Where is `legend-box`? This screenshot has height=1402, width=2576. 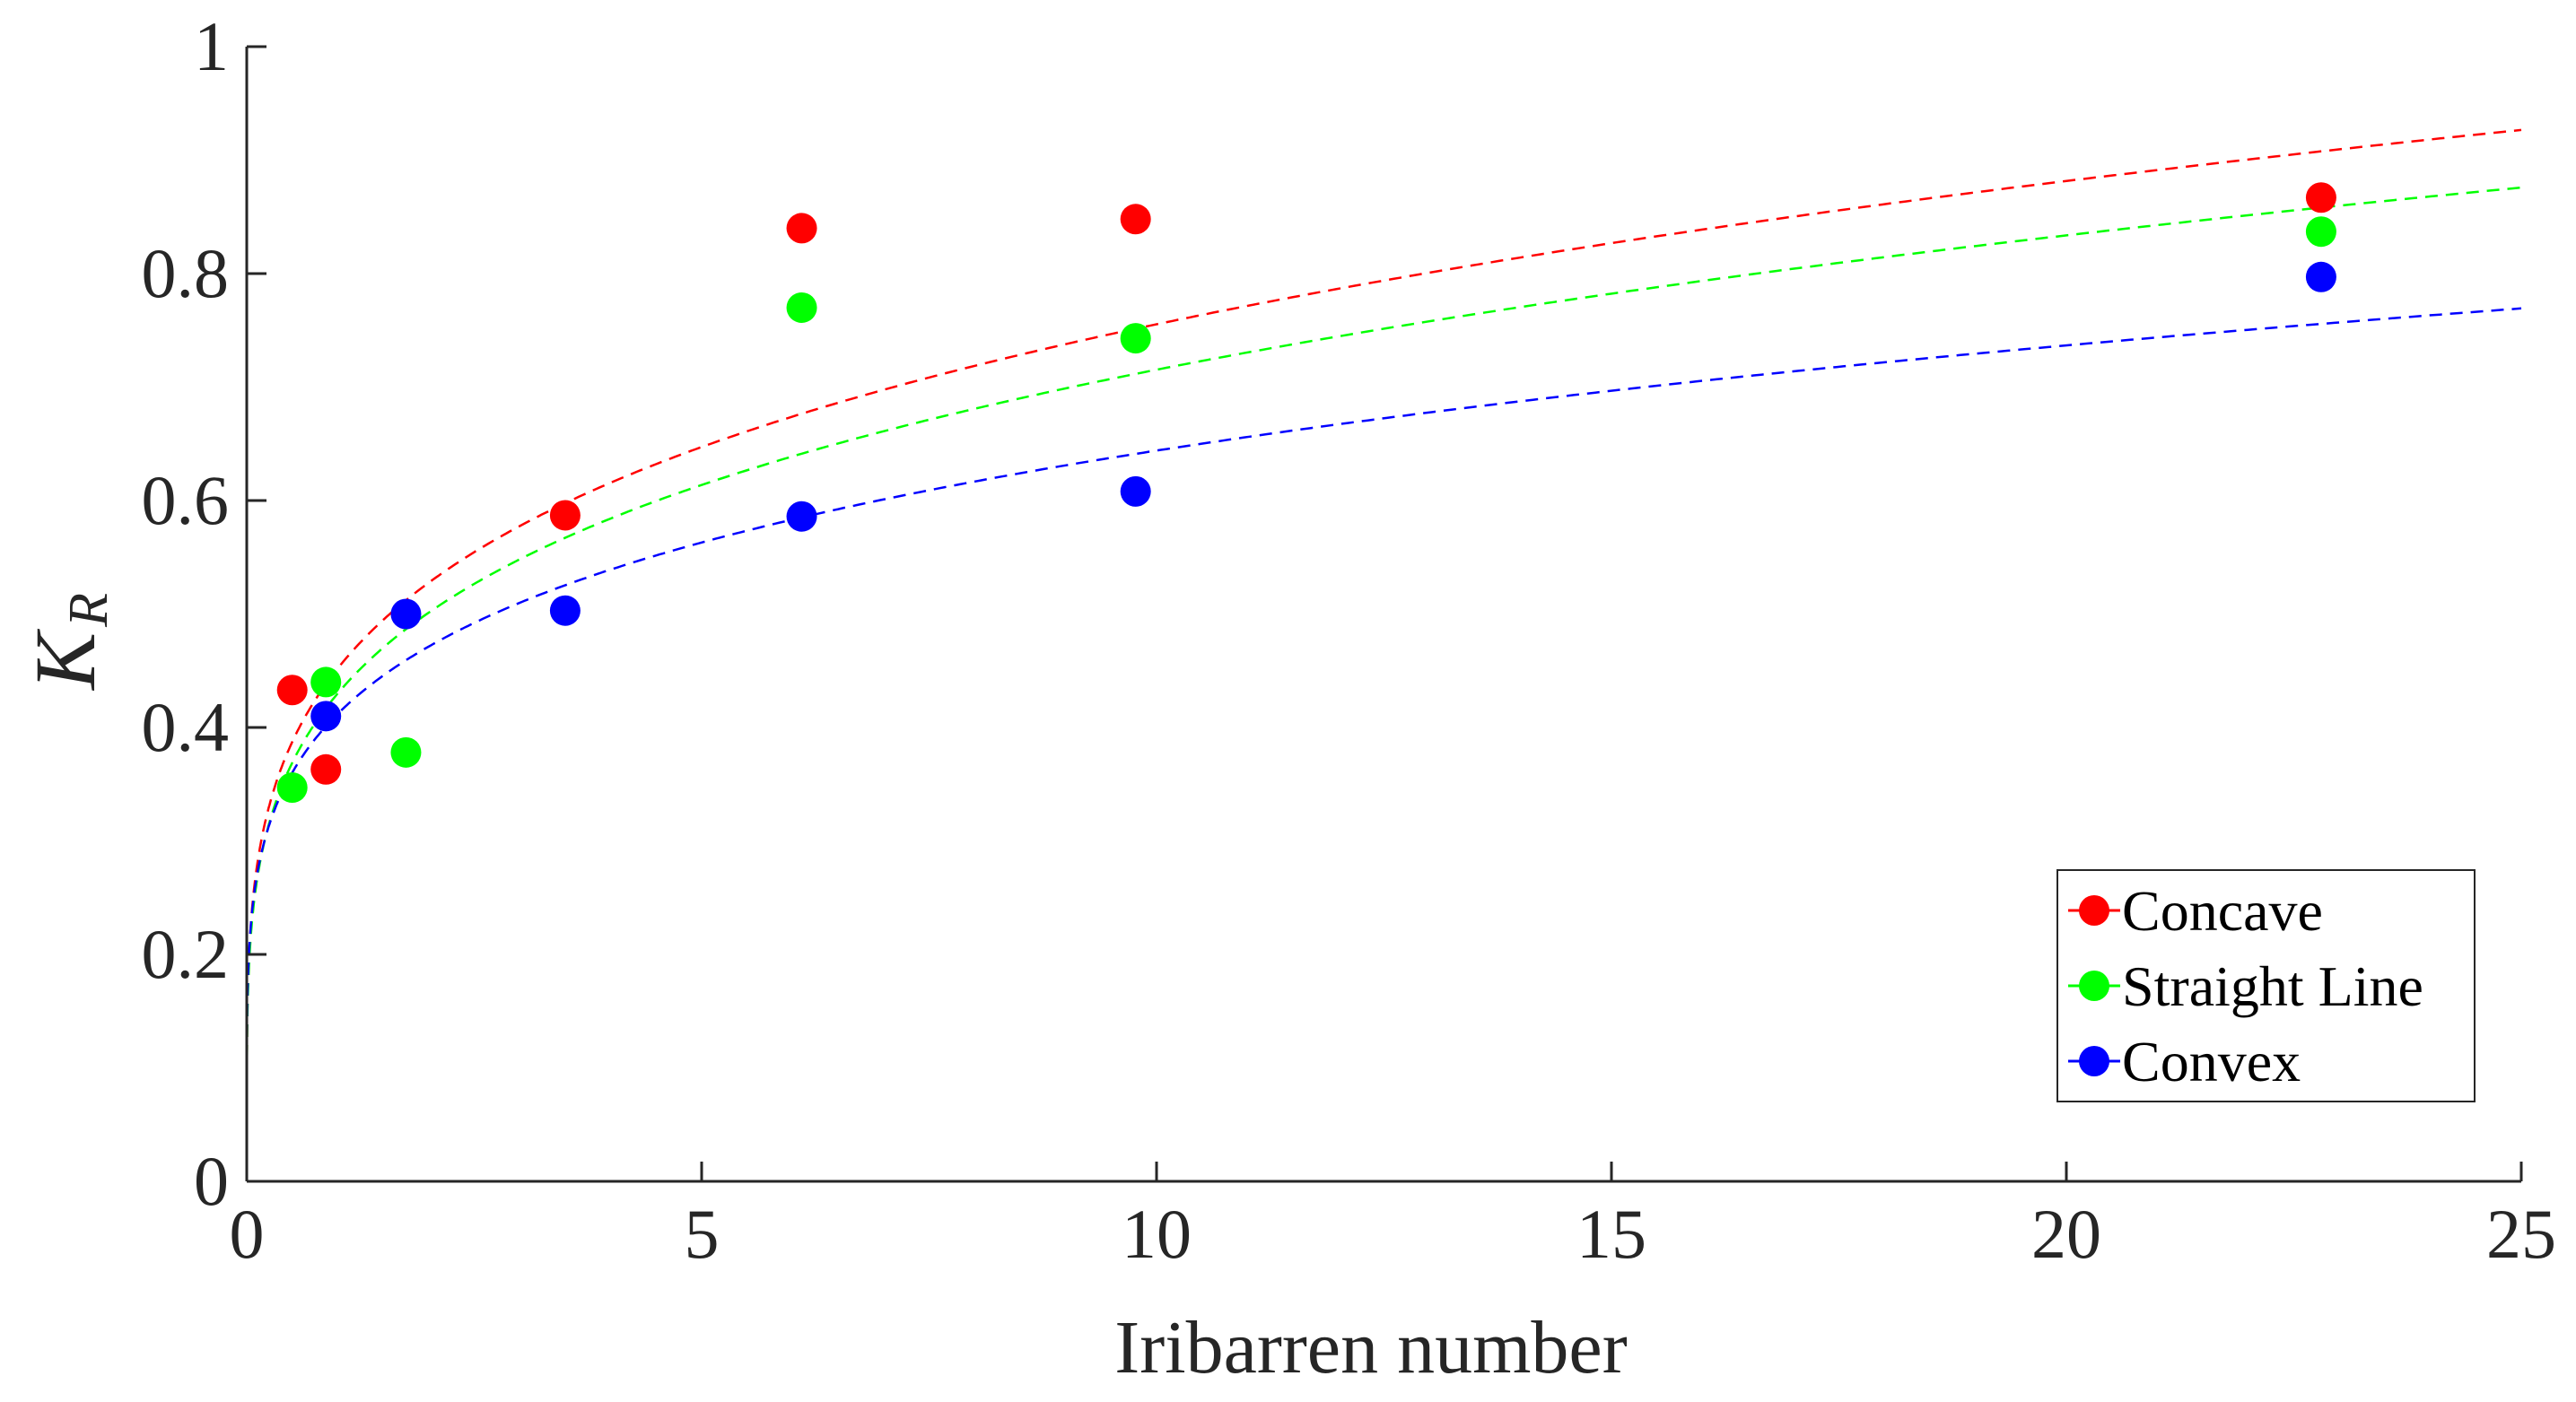 legend-box is located at coordinates (2266, 986).